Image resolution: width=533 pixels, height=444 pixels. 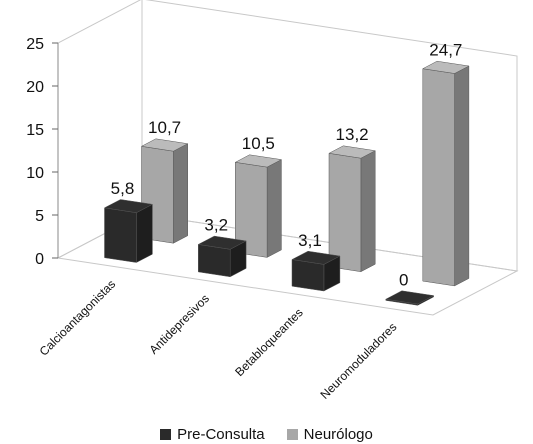 What do you see at coordinates (164, 127) in the screenshot?
I see `data-label-neurologo-calcioantagonistas: 10,7` at bounding box center [164, 127].